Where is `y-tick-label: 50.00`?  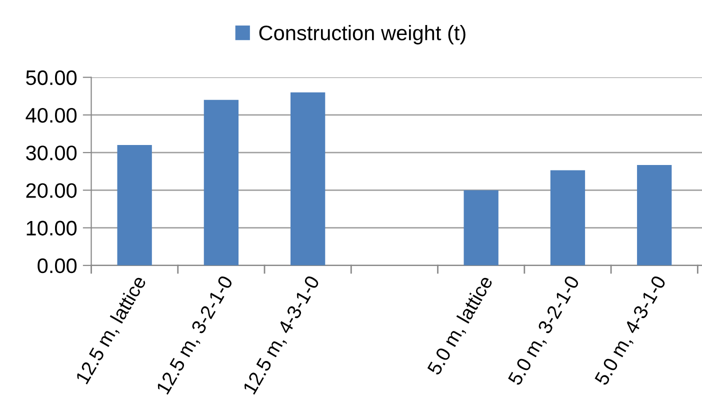
y-tick-label: 50.00 is located at coordinates (51, 78).